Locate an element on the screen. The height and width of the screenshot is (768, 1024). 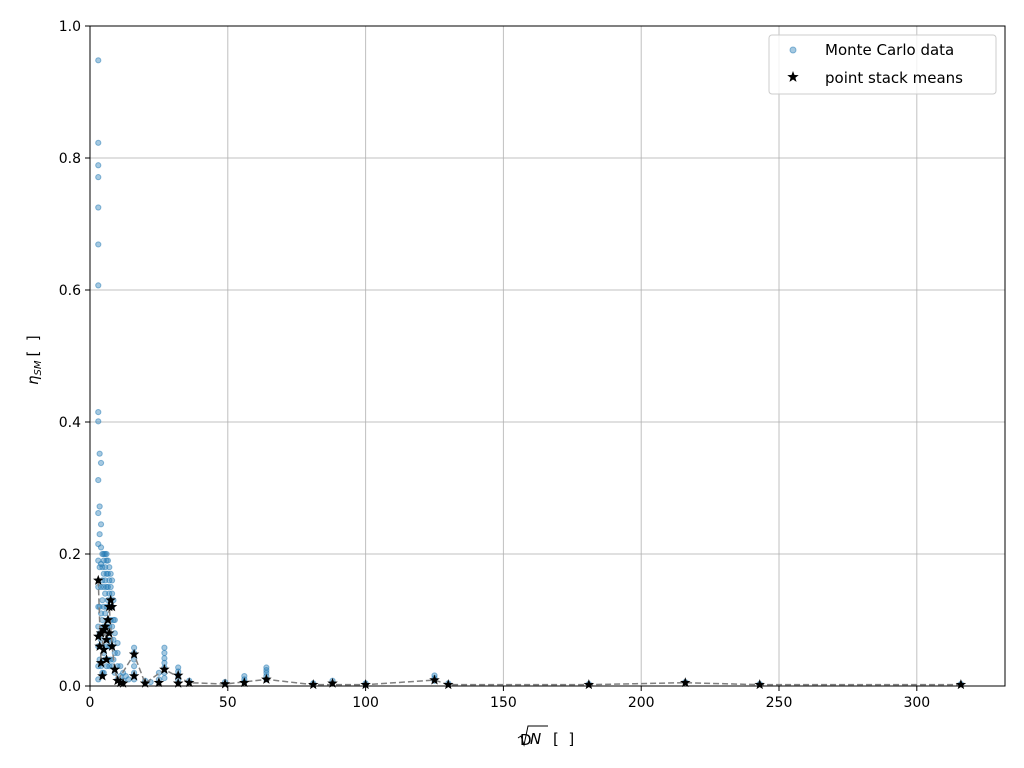
y-tick-label: 0.8 is located at coordinates (70, 159).